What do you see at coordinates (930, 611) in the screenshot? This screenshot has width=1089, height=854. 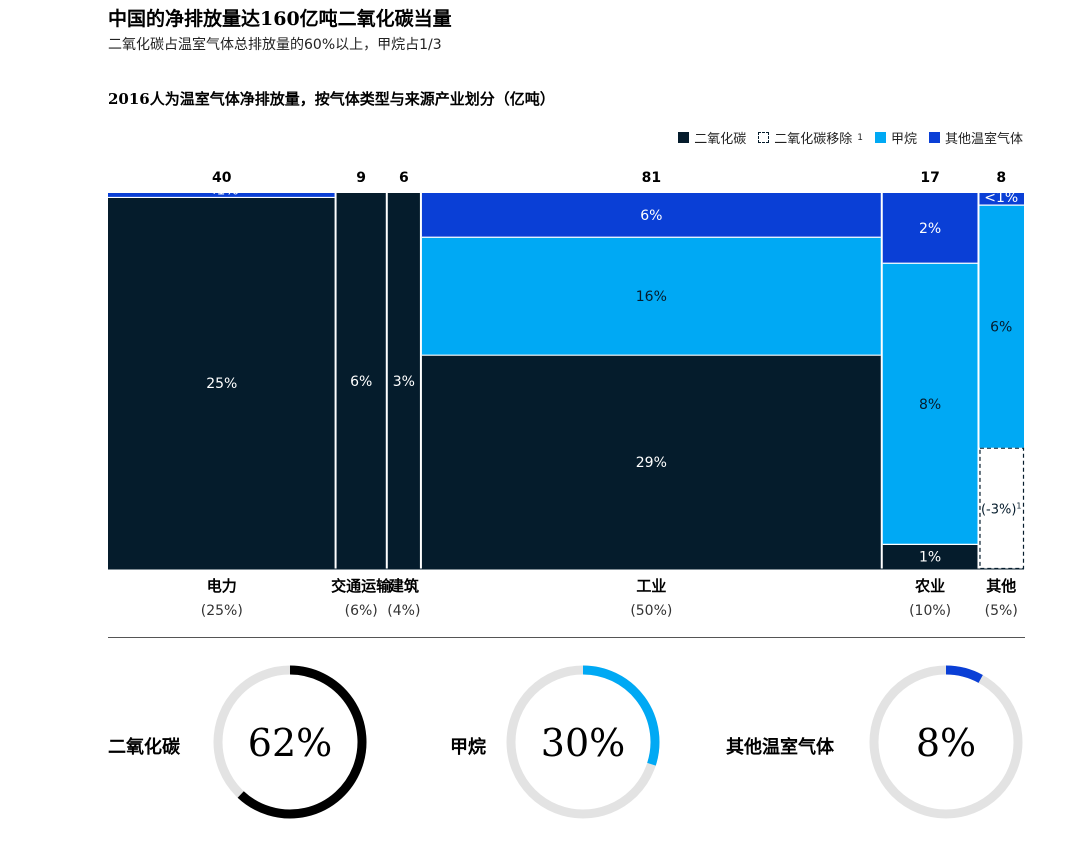 I see `sector-share-4: (10%)` at bounding box center [930, 611].